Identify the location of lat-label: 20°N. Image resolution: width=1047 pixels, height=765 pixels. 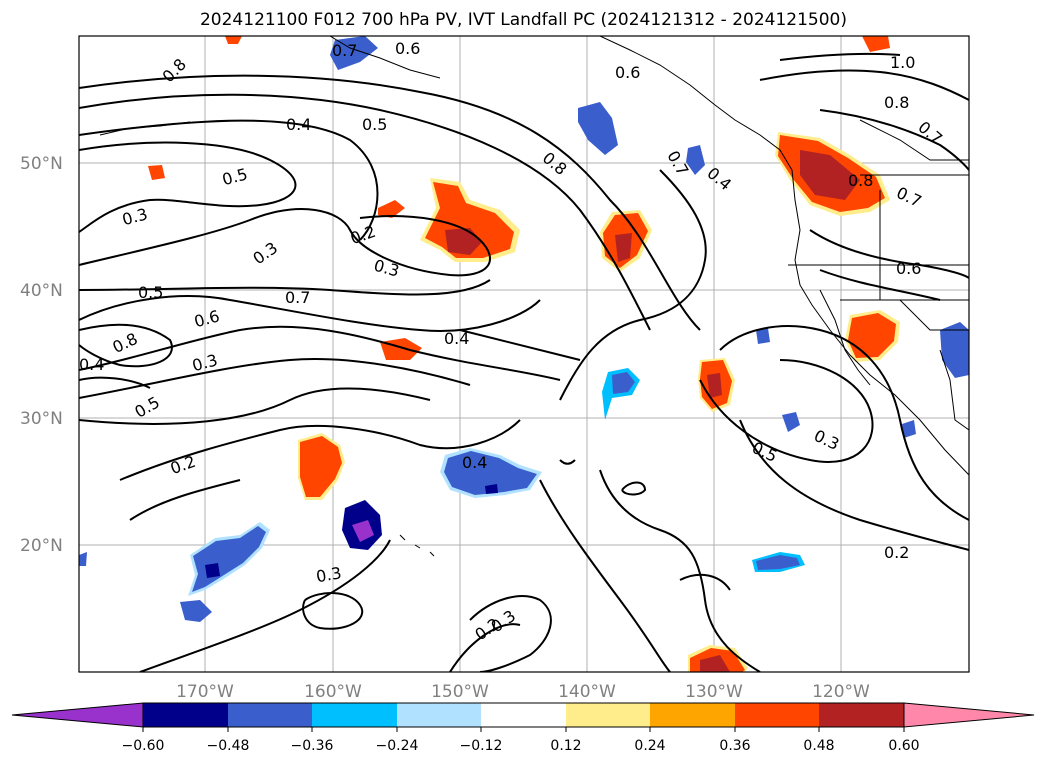
(41, 546).